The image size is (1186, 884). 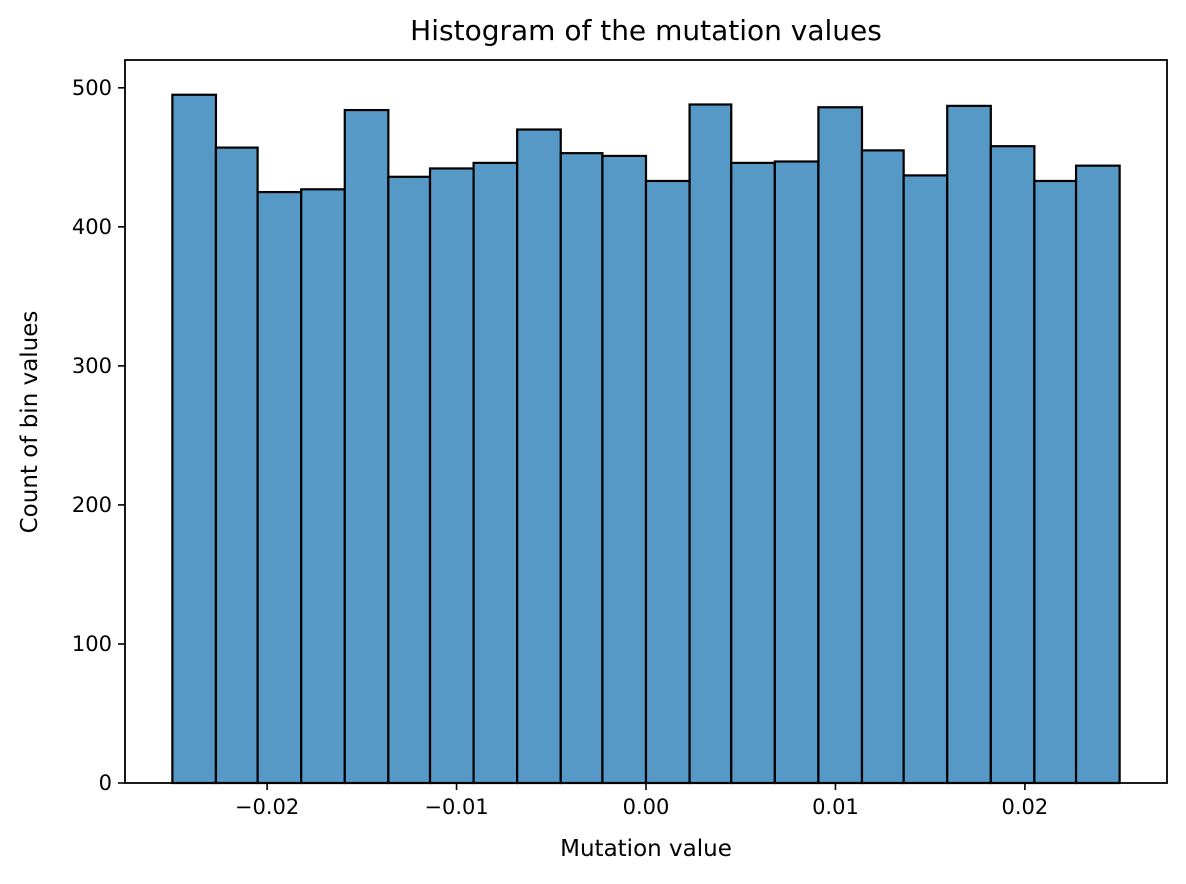 I want to click on x-tick-label: 0.00, so click(x=646, y=807).